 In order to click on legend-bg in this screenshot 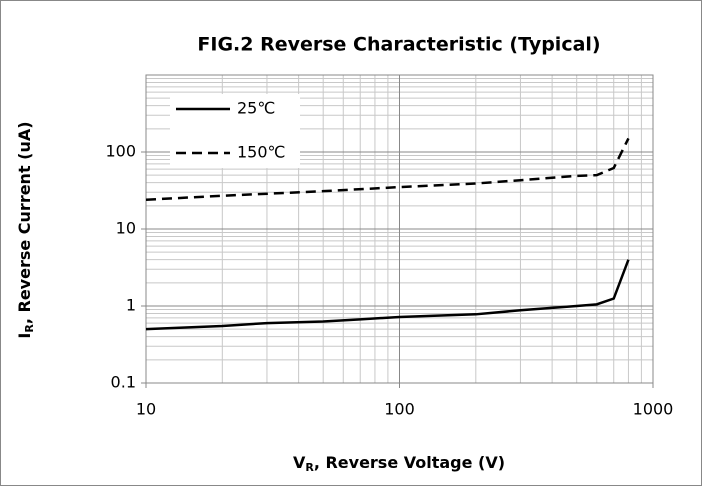, I will do `click(235, 131)`.